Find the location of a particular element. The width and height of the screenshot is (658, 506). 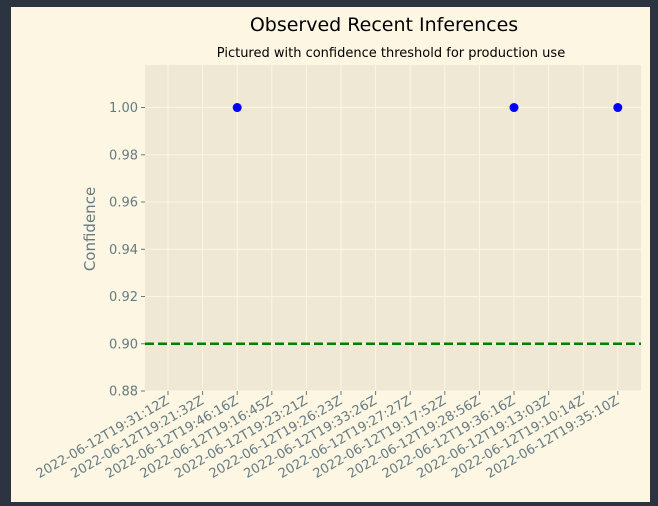

y-tick-label: 0.98 is located at coordinates (123, 155).